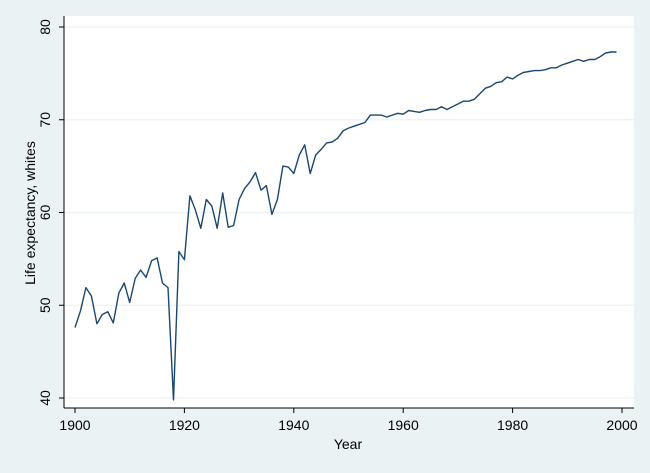  What do you see at coordinates (45, 213) in the screenshot?
I see `y-tick-label: 60` at bounding box center [45, 213].